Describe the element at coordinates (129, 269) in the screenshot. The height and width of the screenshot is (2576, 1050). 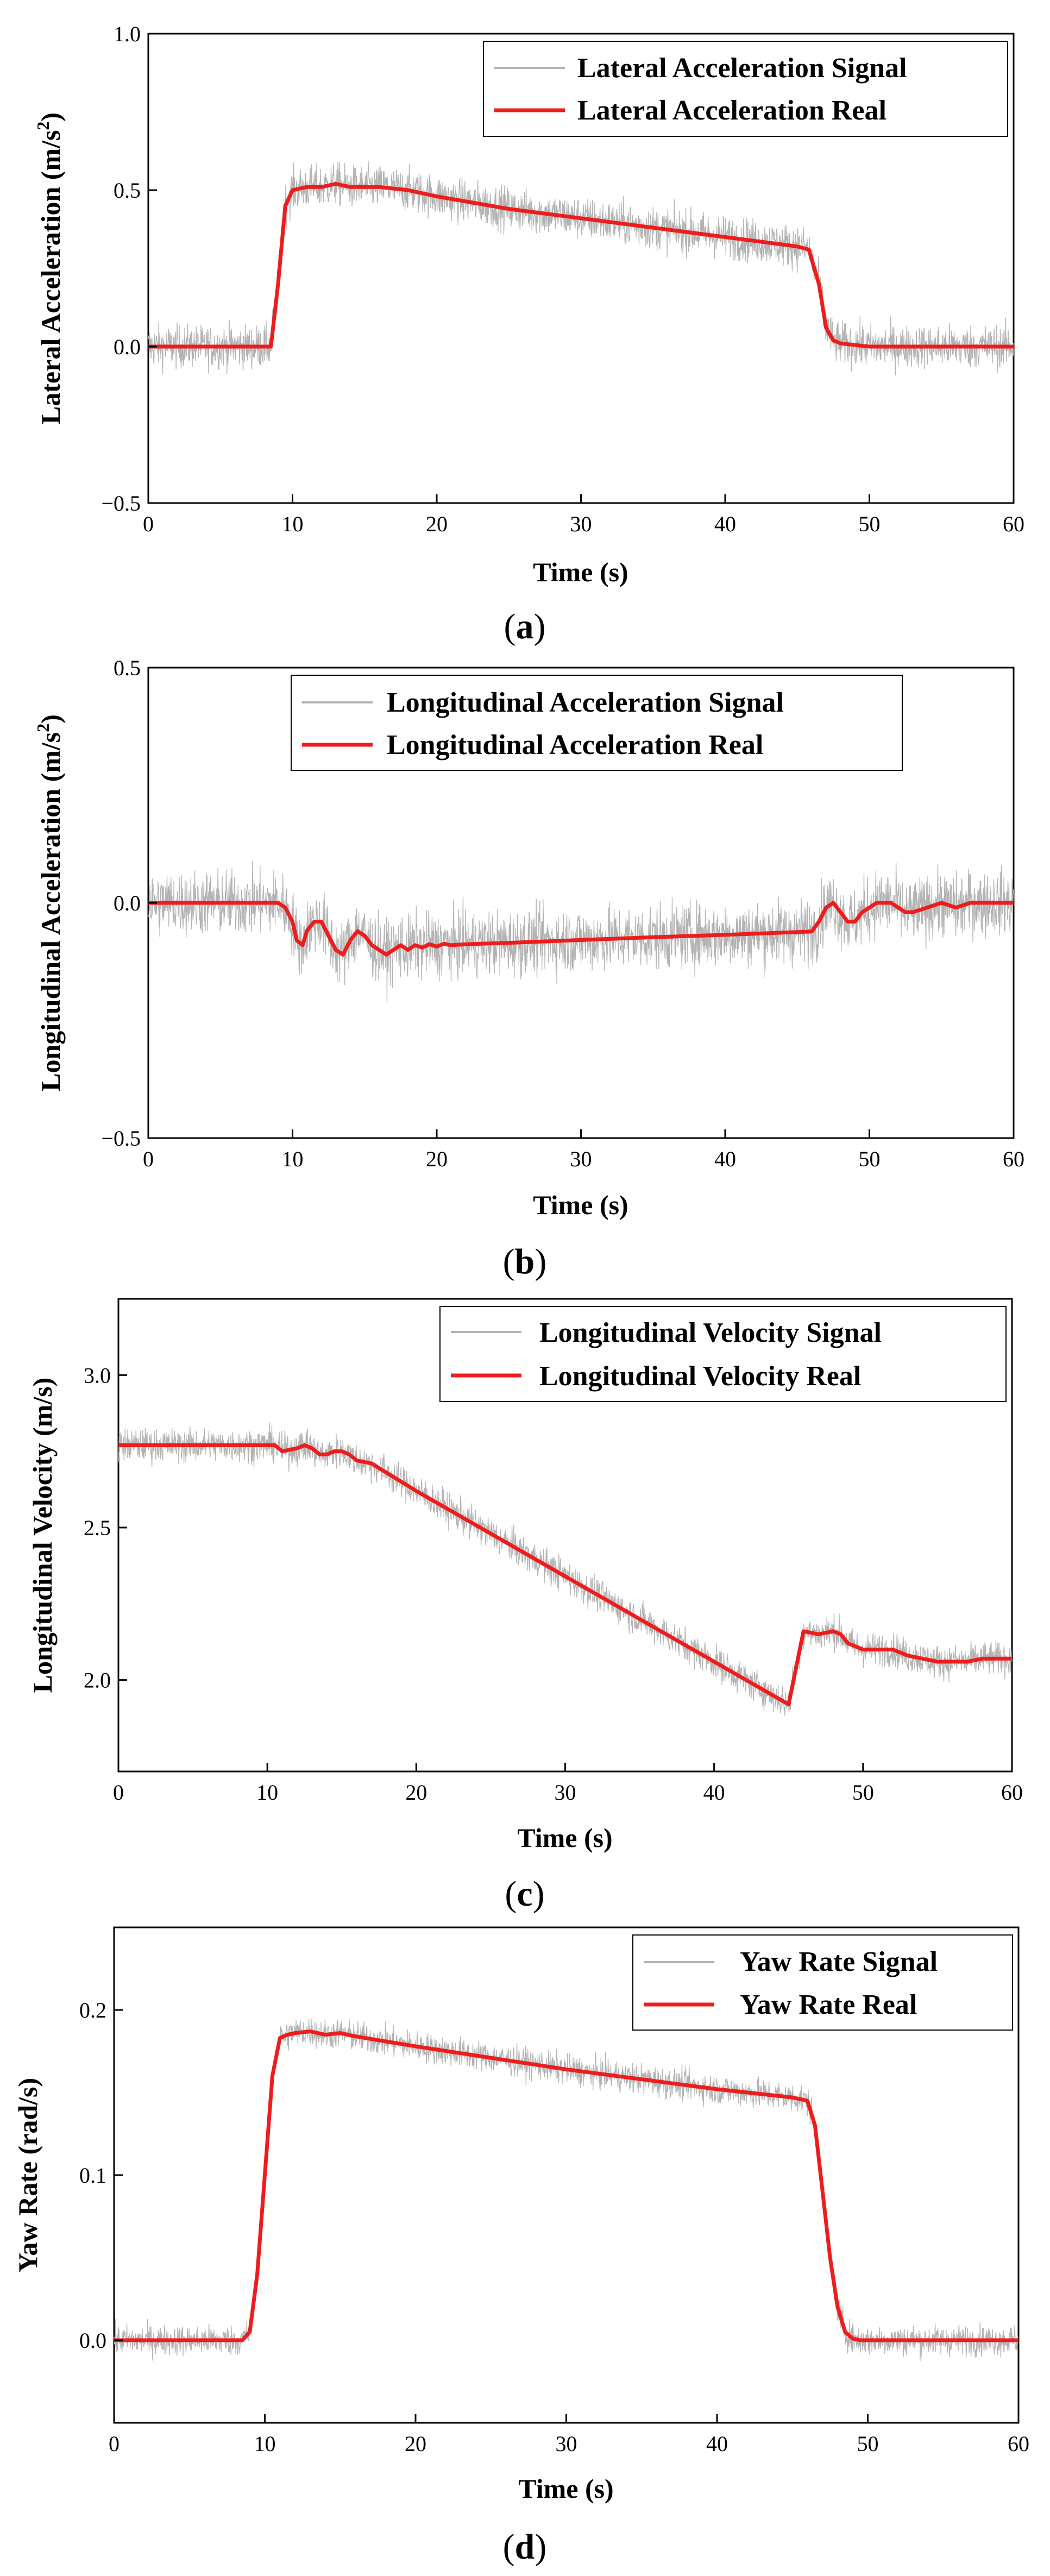
I see `y-axis: −0.5 0.0 0.5 1.0` at that location.